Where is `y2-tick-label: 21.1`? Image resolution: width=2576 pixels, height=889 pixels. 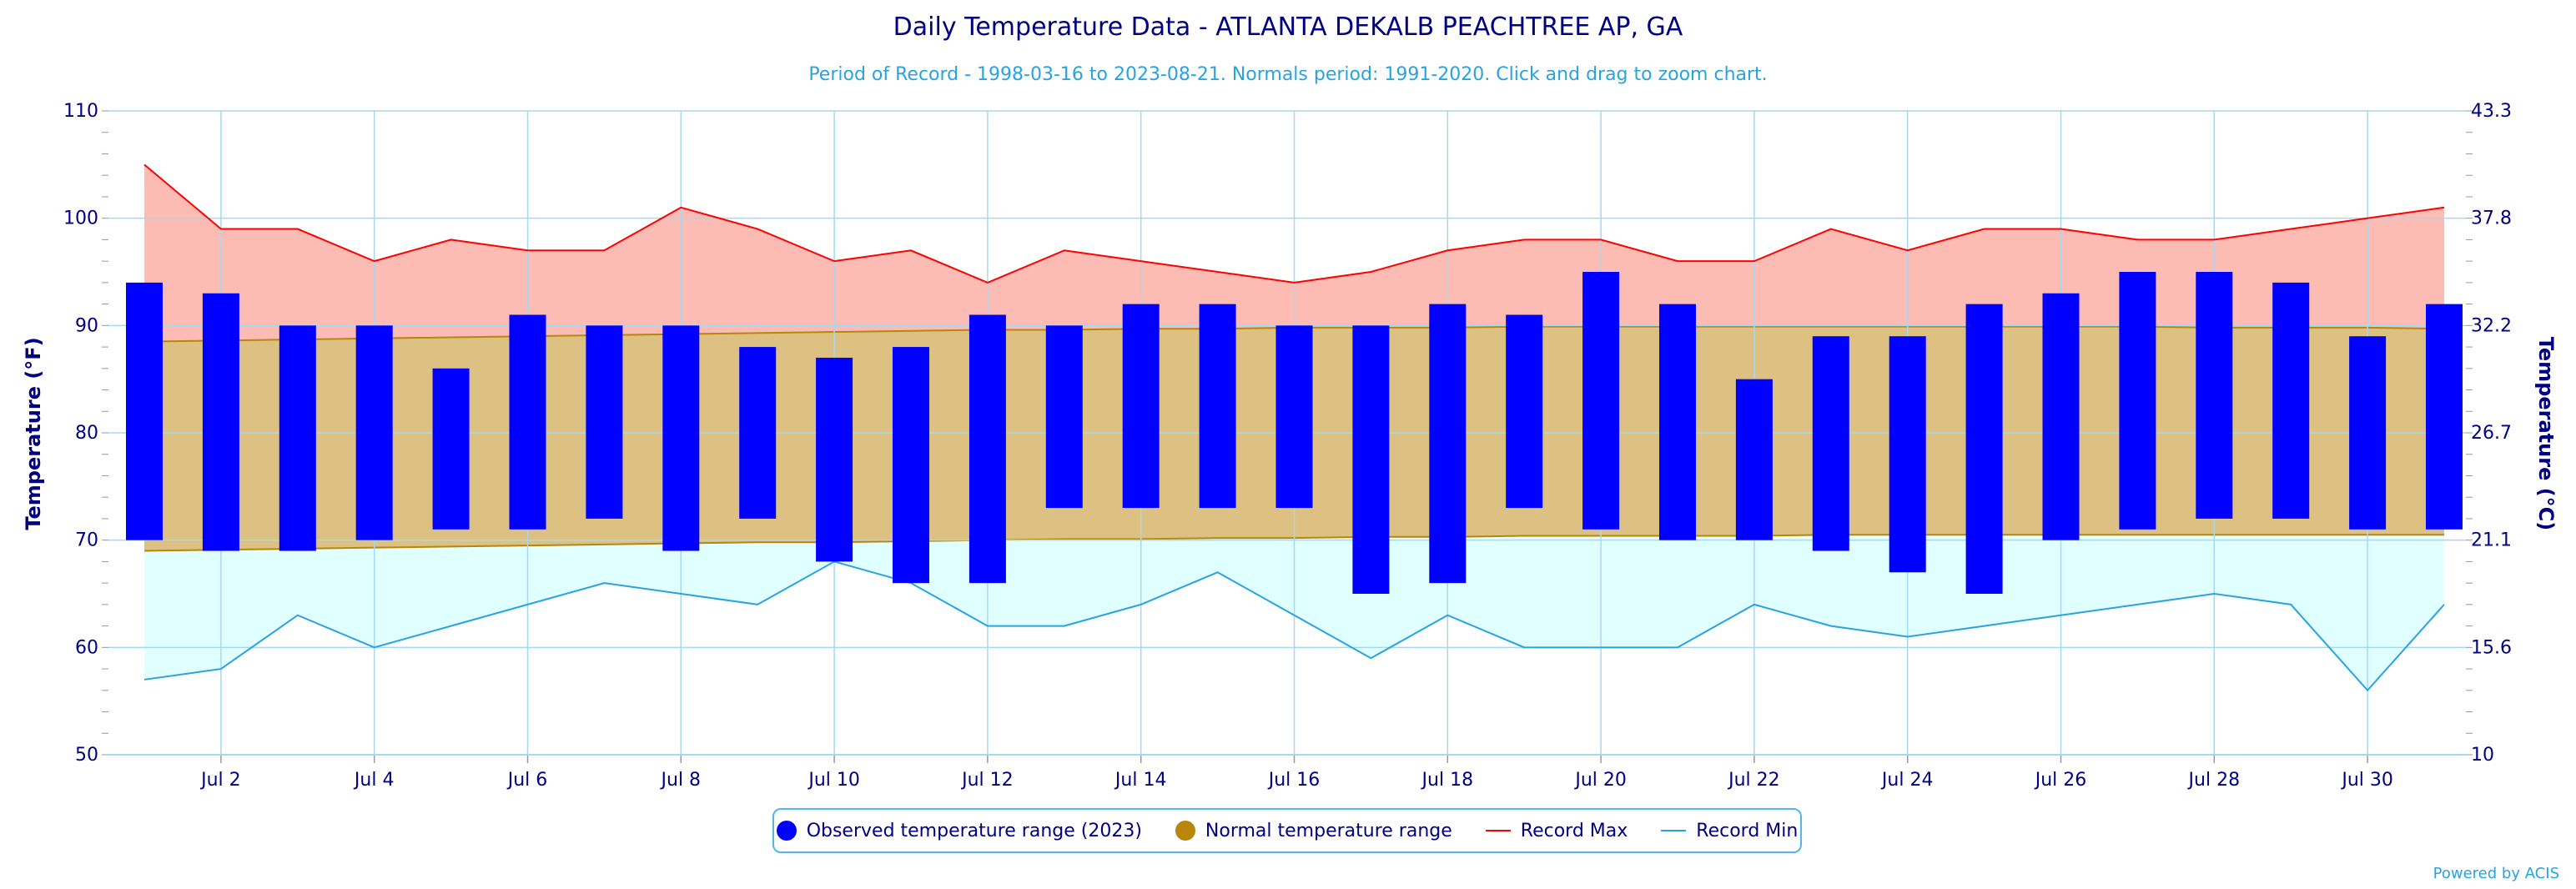
y2-tick-label: 21.1 is located at coordinates (2491, 540).